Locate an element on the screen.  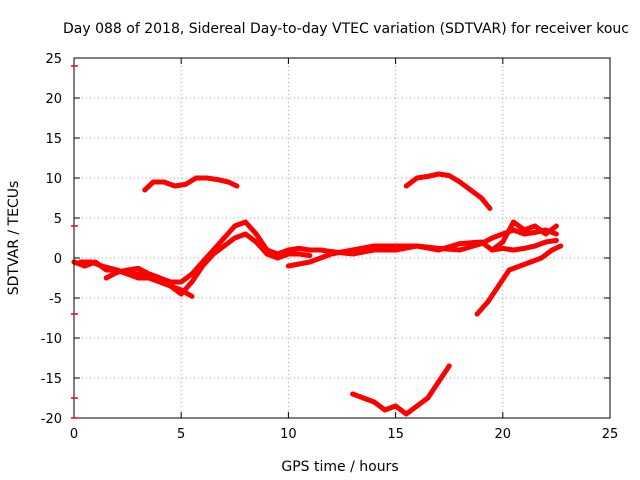
x-tick-label: 10 is located at coordinates (288, 434).